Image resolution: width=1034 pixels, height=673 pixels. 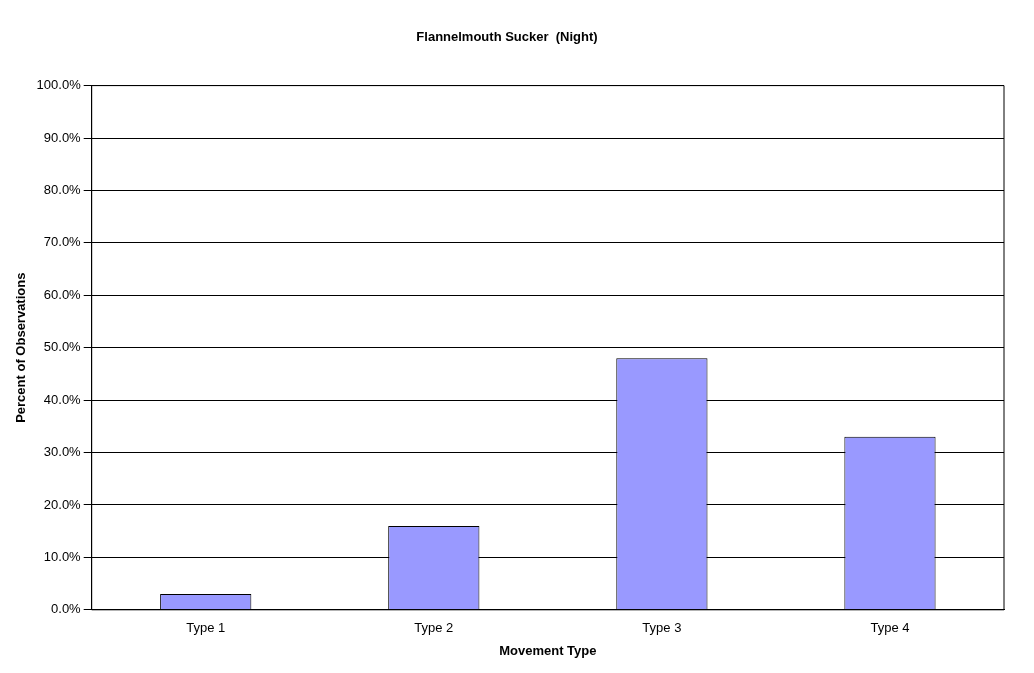 I want to click on y-axis-title: Percent of Observations, so click(x=21, y=347).